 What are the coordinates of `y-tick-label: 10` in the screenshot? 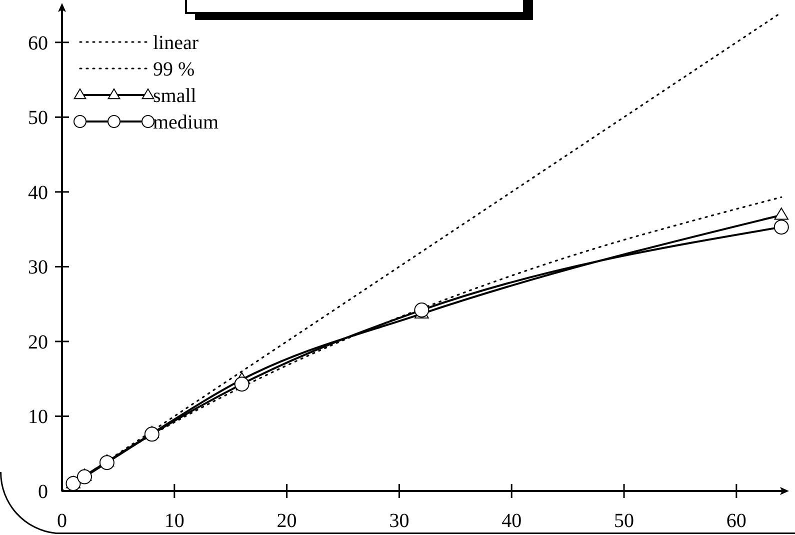 It's located at (38, 417).